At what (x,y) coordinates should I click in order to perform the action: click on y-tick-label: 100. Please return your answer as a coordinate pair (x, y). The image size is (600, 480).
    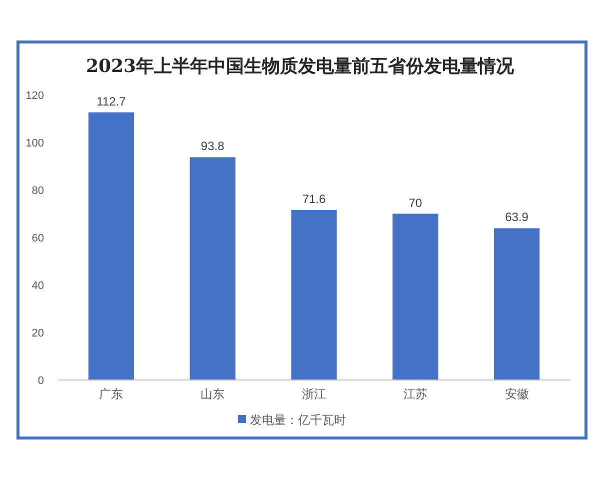
    Looking at the image, I should click on (35, 143).